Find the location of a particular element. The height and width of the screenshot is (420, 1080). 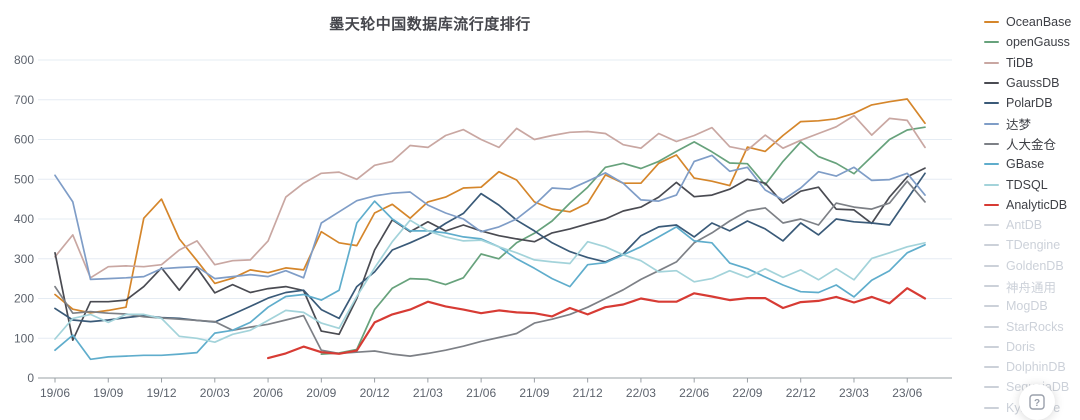

legend-item-Doris: Doris is located at coordinates (1032, 347).